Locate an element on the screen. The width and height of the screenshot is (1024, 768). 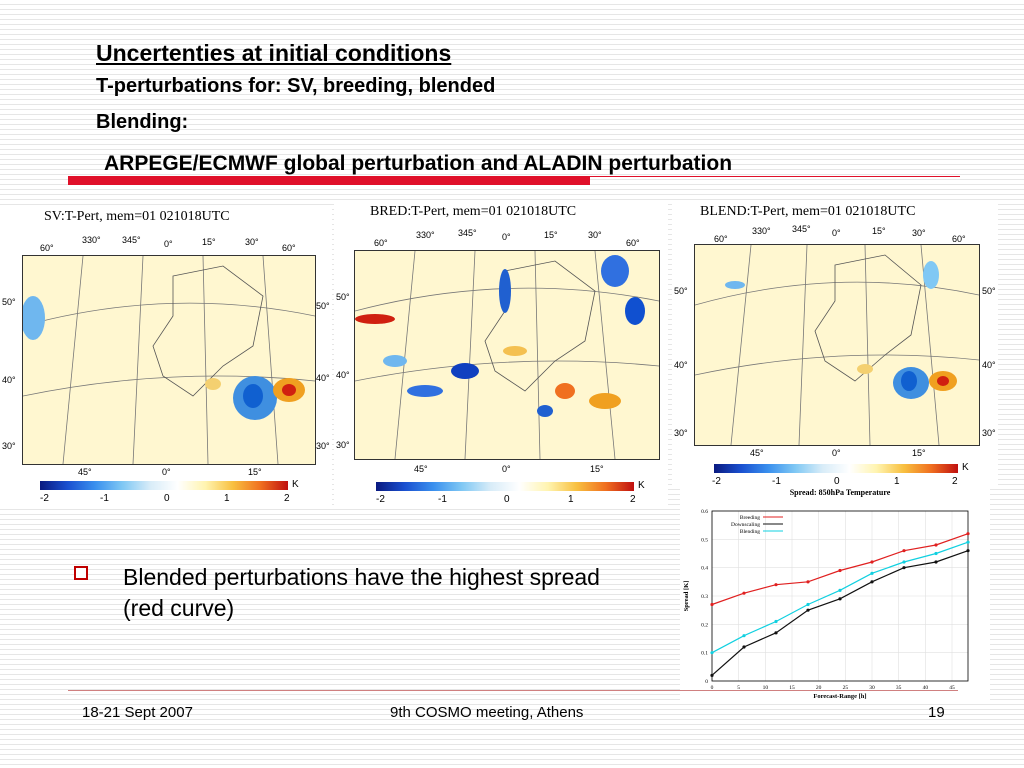
panel-sv-label: SV:T-Pert, mem=01 021018UTC is located at coordinates (137, 216).